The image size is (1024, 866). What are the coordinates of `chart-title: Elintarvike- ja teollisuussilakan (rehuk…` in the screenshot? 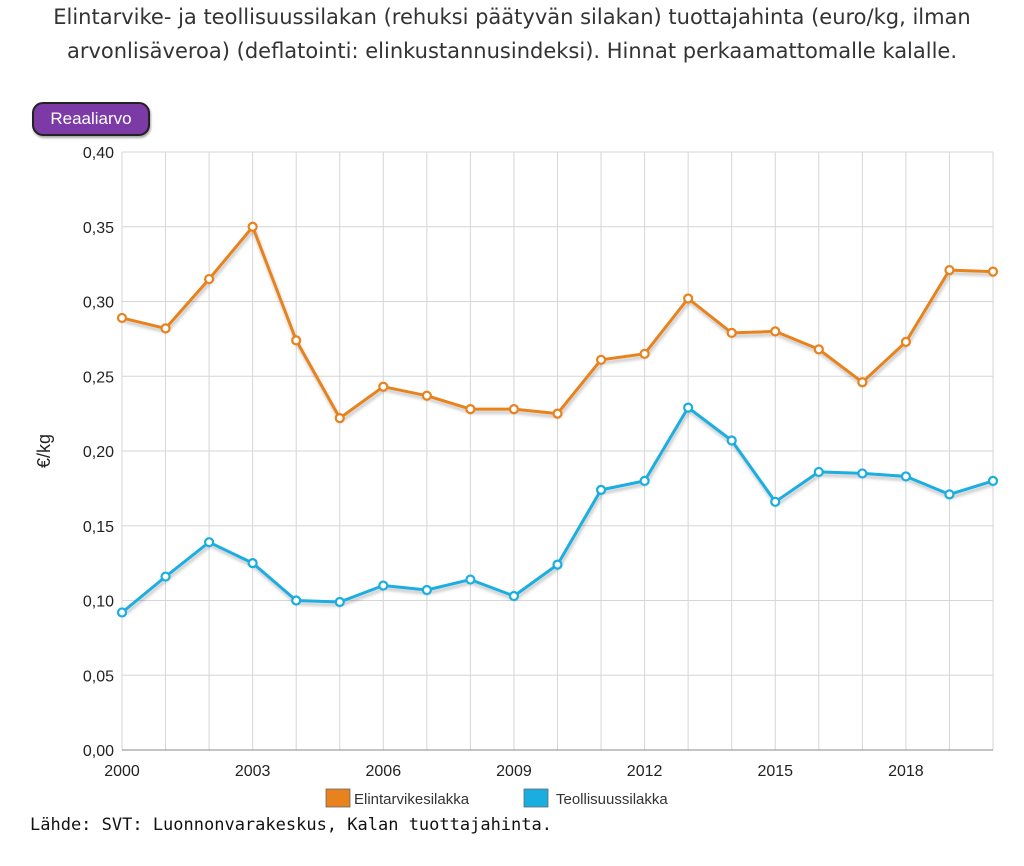 It's located at (512, 34).